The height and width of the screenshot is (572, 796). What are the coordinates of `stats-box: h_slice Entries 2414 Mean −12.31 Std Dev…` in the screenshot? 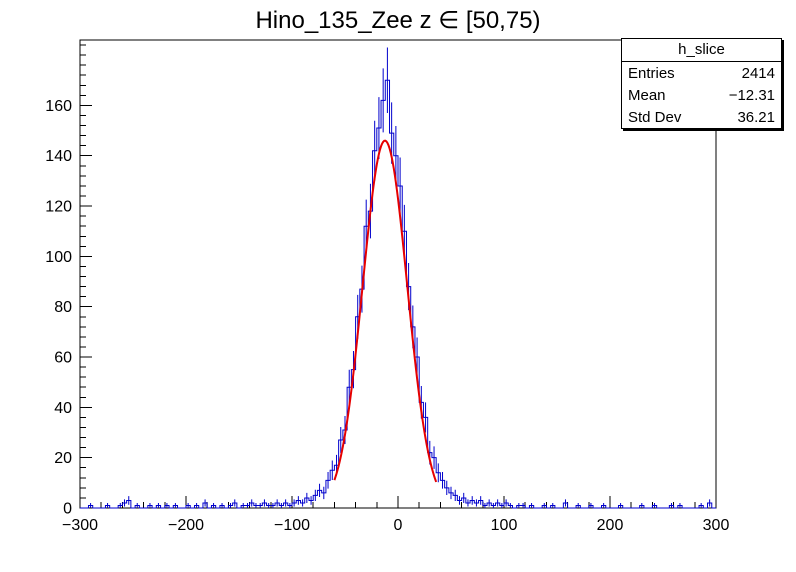 It's located at (701, 83).